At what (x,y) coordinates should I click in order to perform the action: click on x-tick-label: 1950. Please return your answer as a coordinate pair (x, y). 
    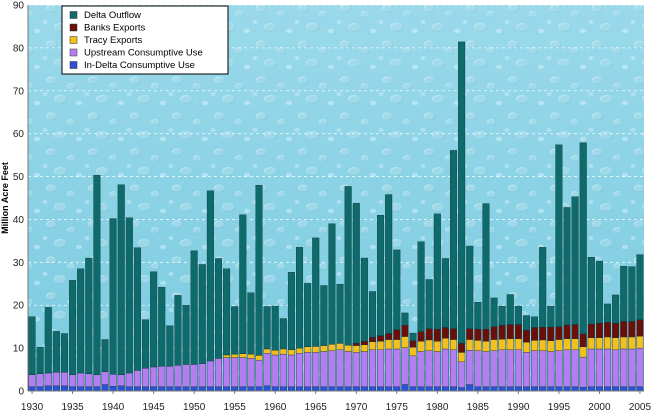
    Looking at the image, I should click on (194, 407).